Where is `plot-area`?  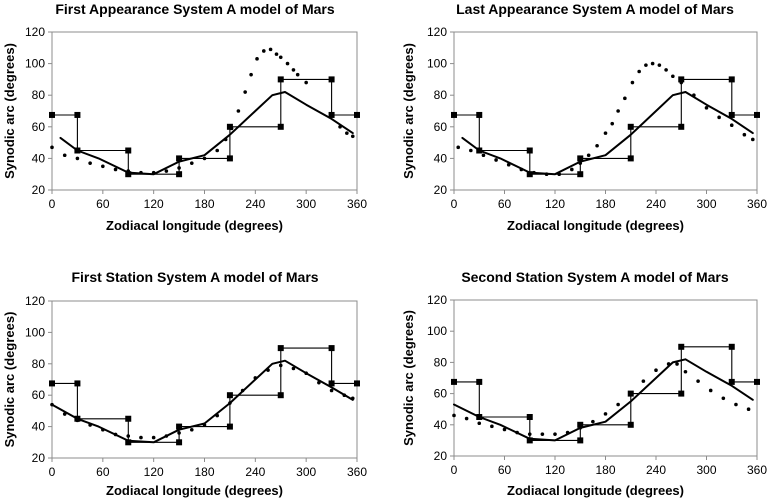 plot-area is located at coordinates (204, 379).